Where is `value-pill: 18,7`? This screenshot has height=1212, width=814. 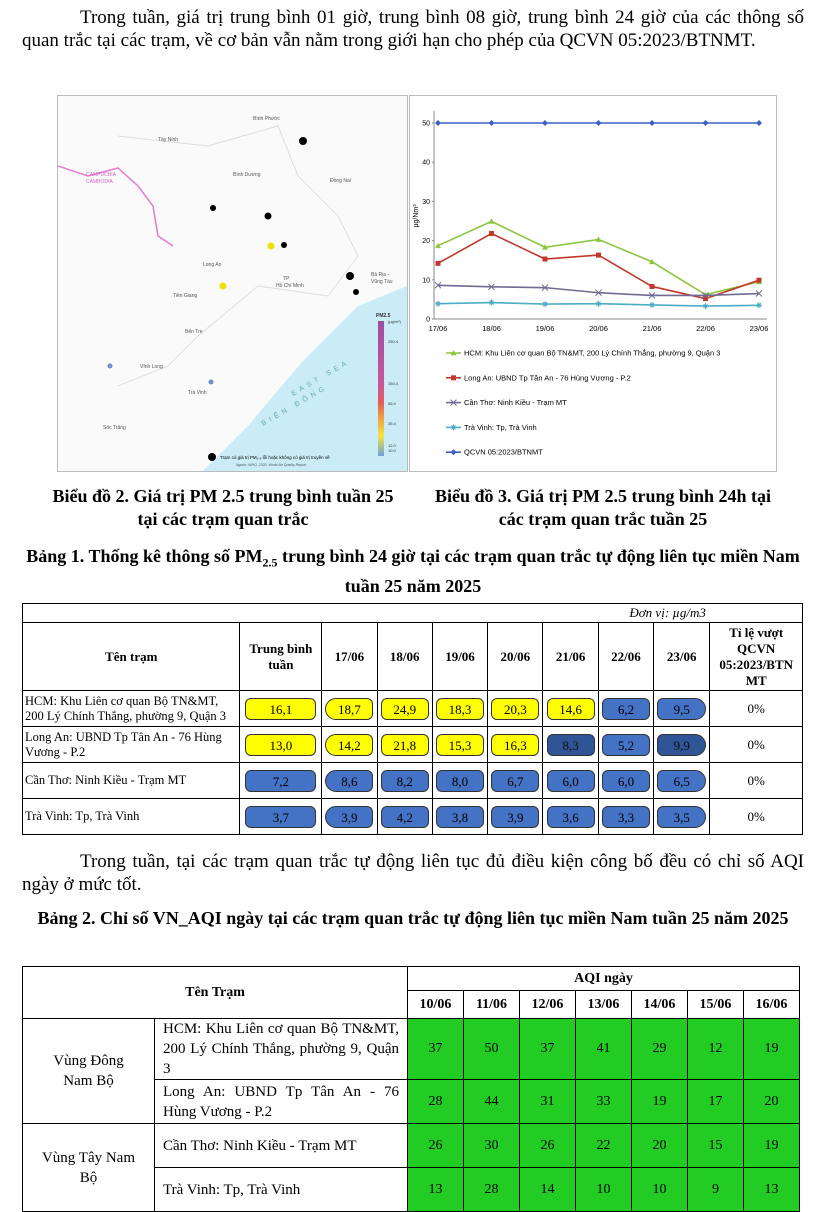
value-pill: 18,7 is located at coordinates (349, 708).